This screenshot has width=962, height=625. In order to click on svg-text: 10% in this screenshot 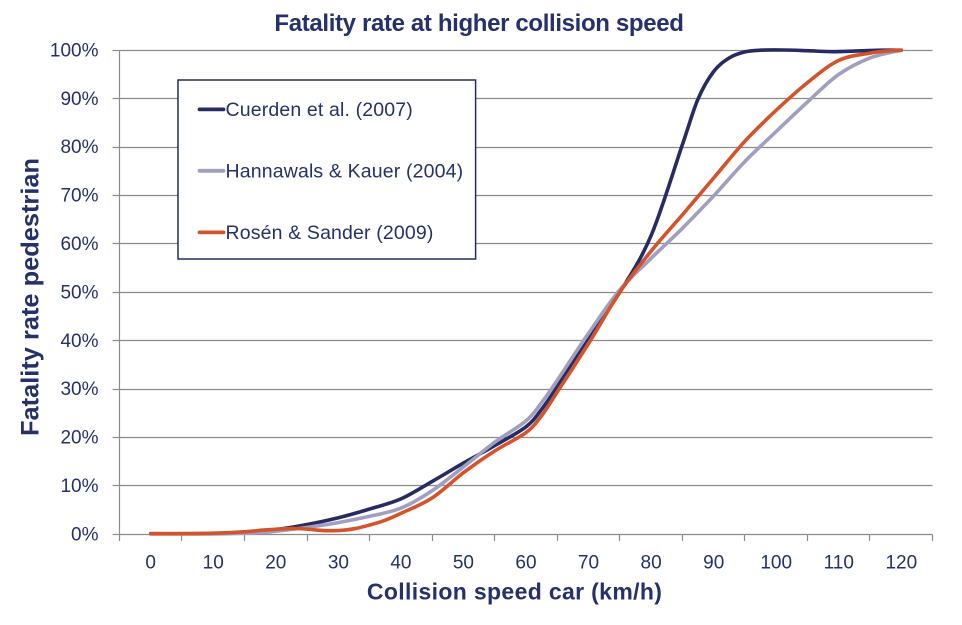, I will do `click(79, 486)`.